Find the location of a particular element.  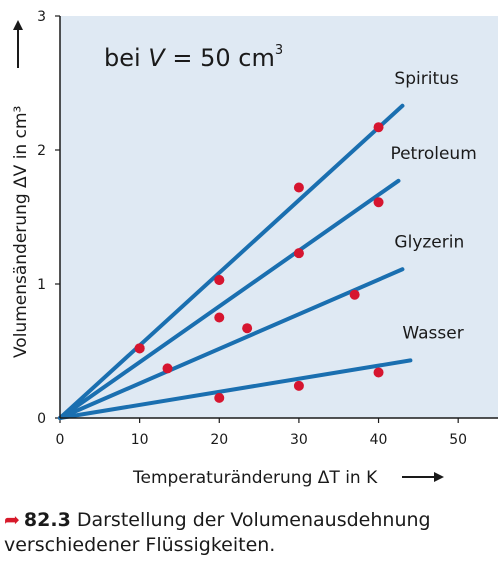

series-label-spiritus: Spiritus is located at coordinates (426, 79).